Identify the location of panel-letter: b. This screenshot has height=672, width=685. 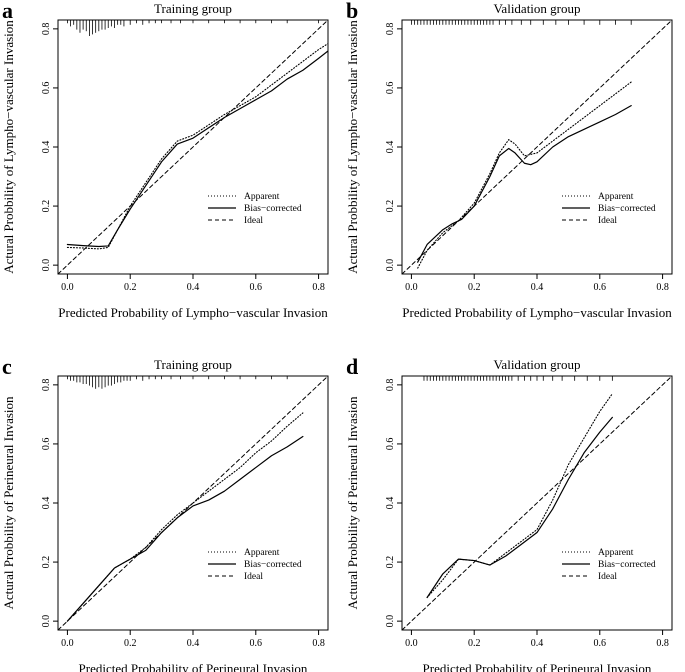
(352, 11).